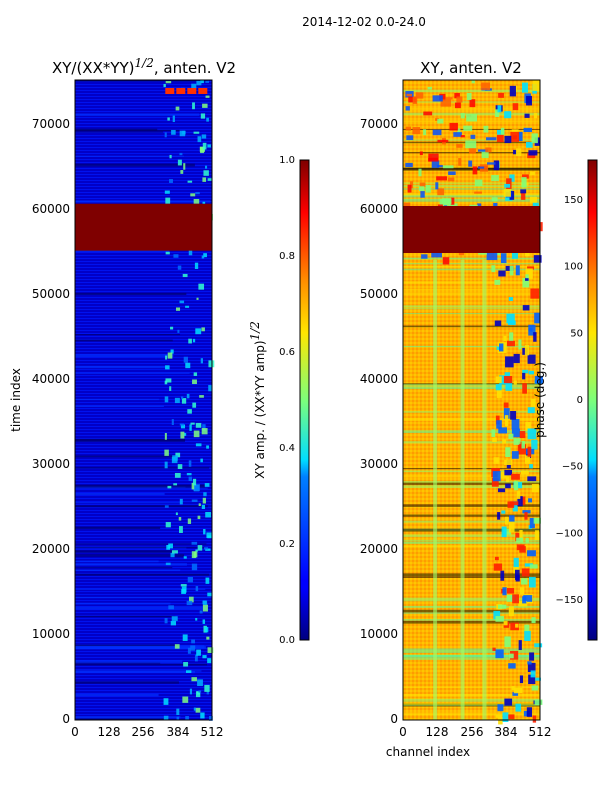  What do you see at coordinates (506, 732) in the screenshot?
I see `phase-x-tick-384: 384` at bounding box center [506, 732].